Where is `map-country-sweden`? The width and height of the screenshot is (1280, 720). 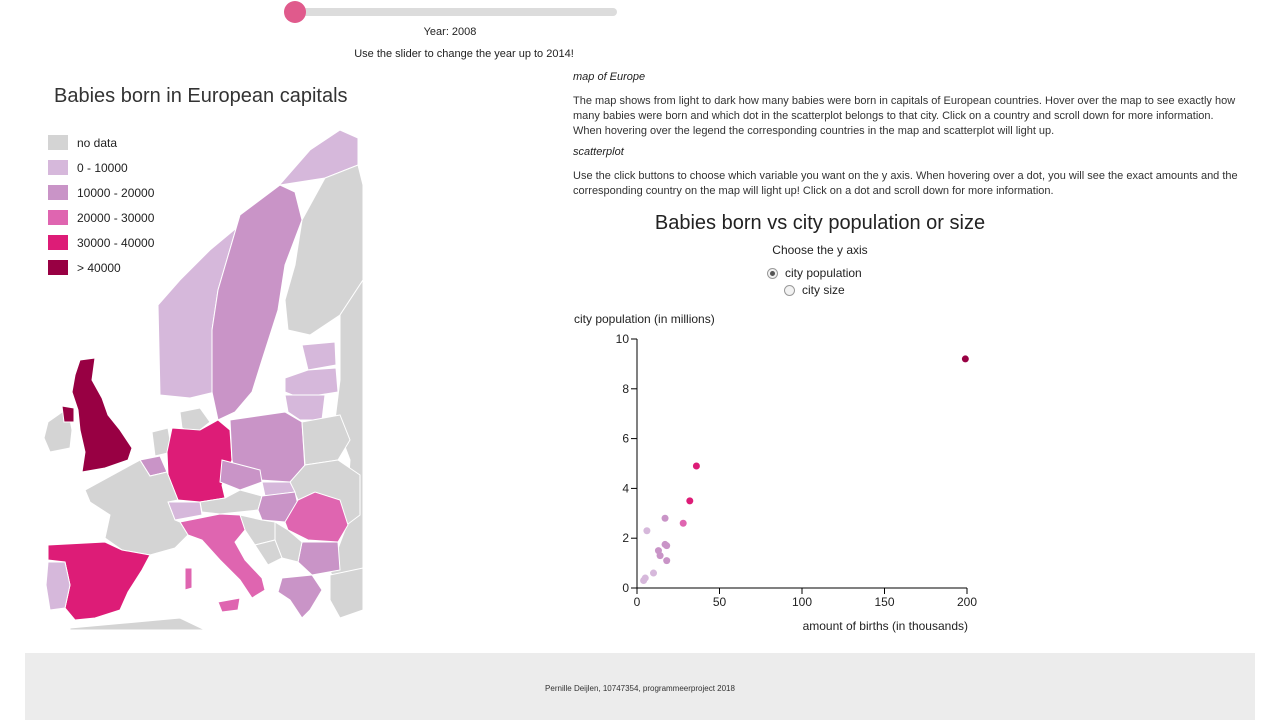 map-country-sweden is located at coordinates (257, 302).